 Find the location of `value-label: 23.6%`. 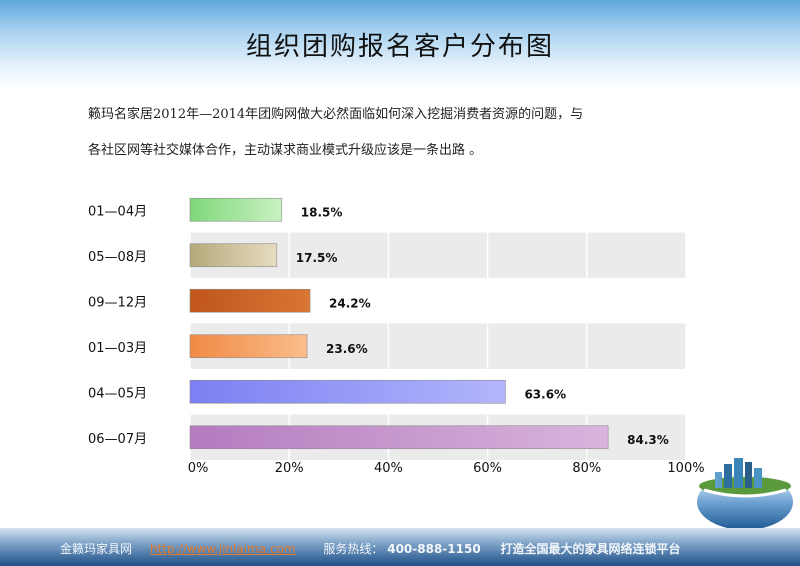

value-label: 23.6% is located at coordinates (347, 349).